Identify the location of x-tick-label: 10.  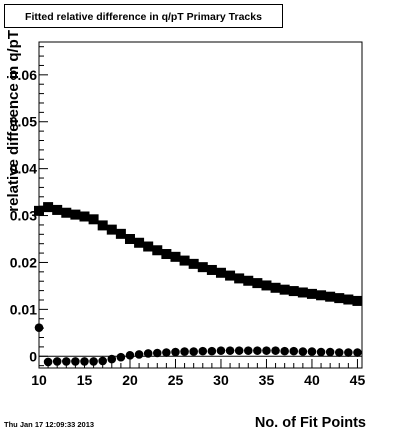
(39, 380).